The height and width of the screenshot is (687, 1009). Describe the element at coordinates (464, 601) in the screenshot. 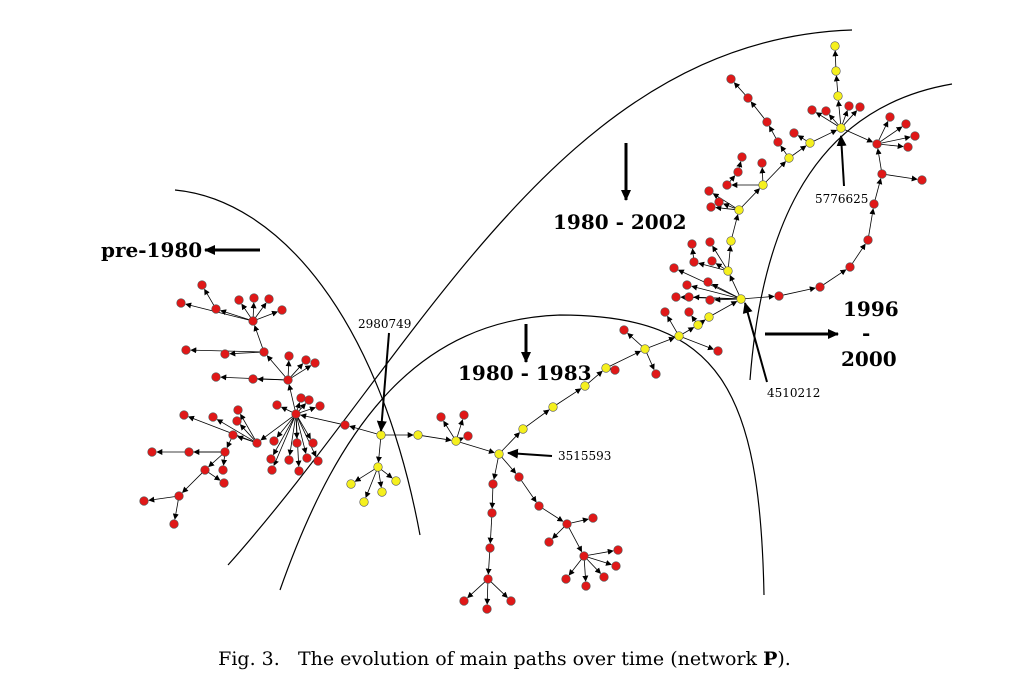

I see `node-bb5` at that location.